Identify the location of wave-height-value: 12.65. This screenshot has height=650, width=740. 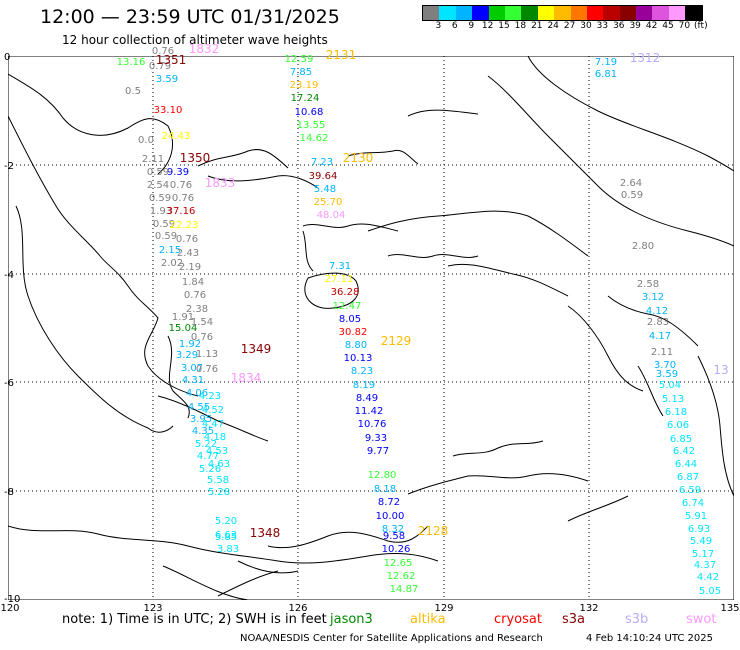
(398, 563).